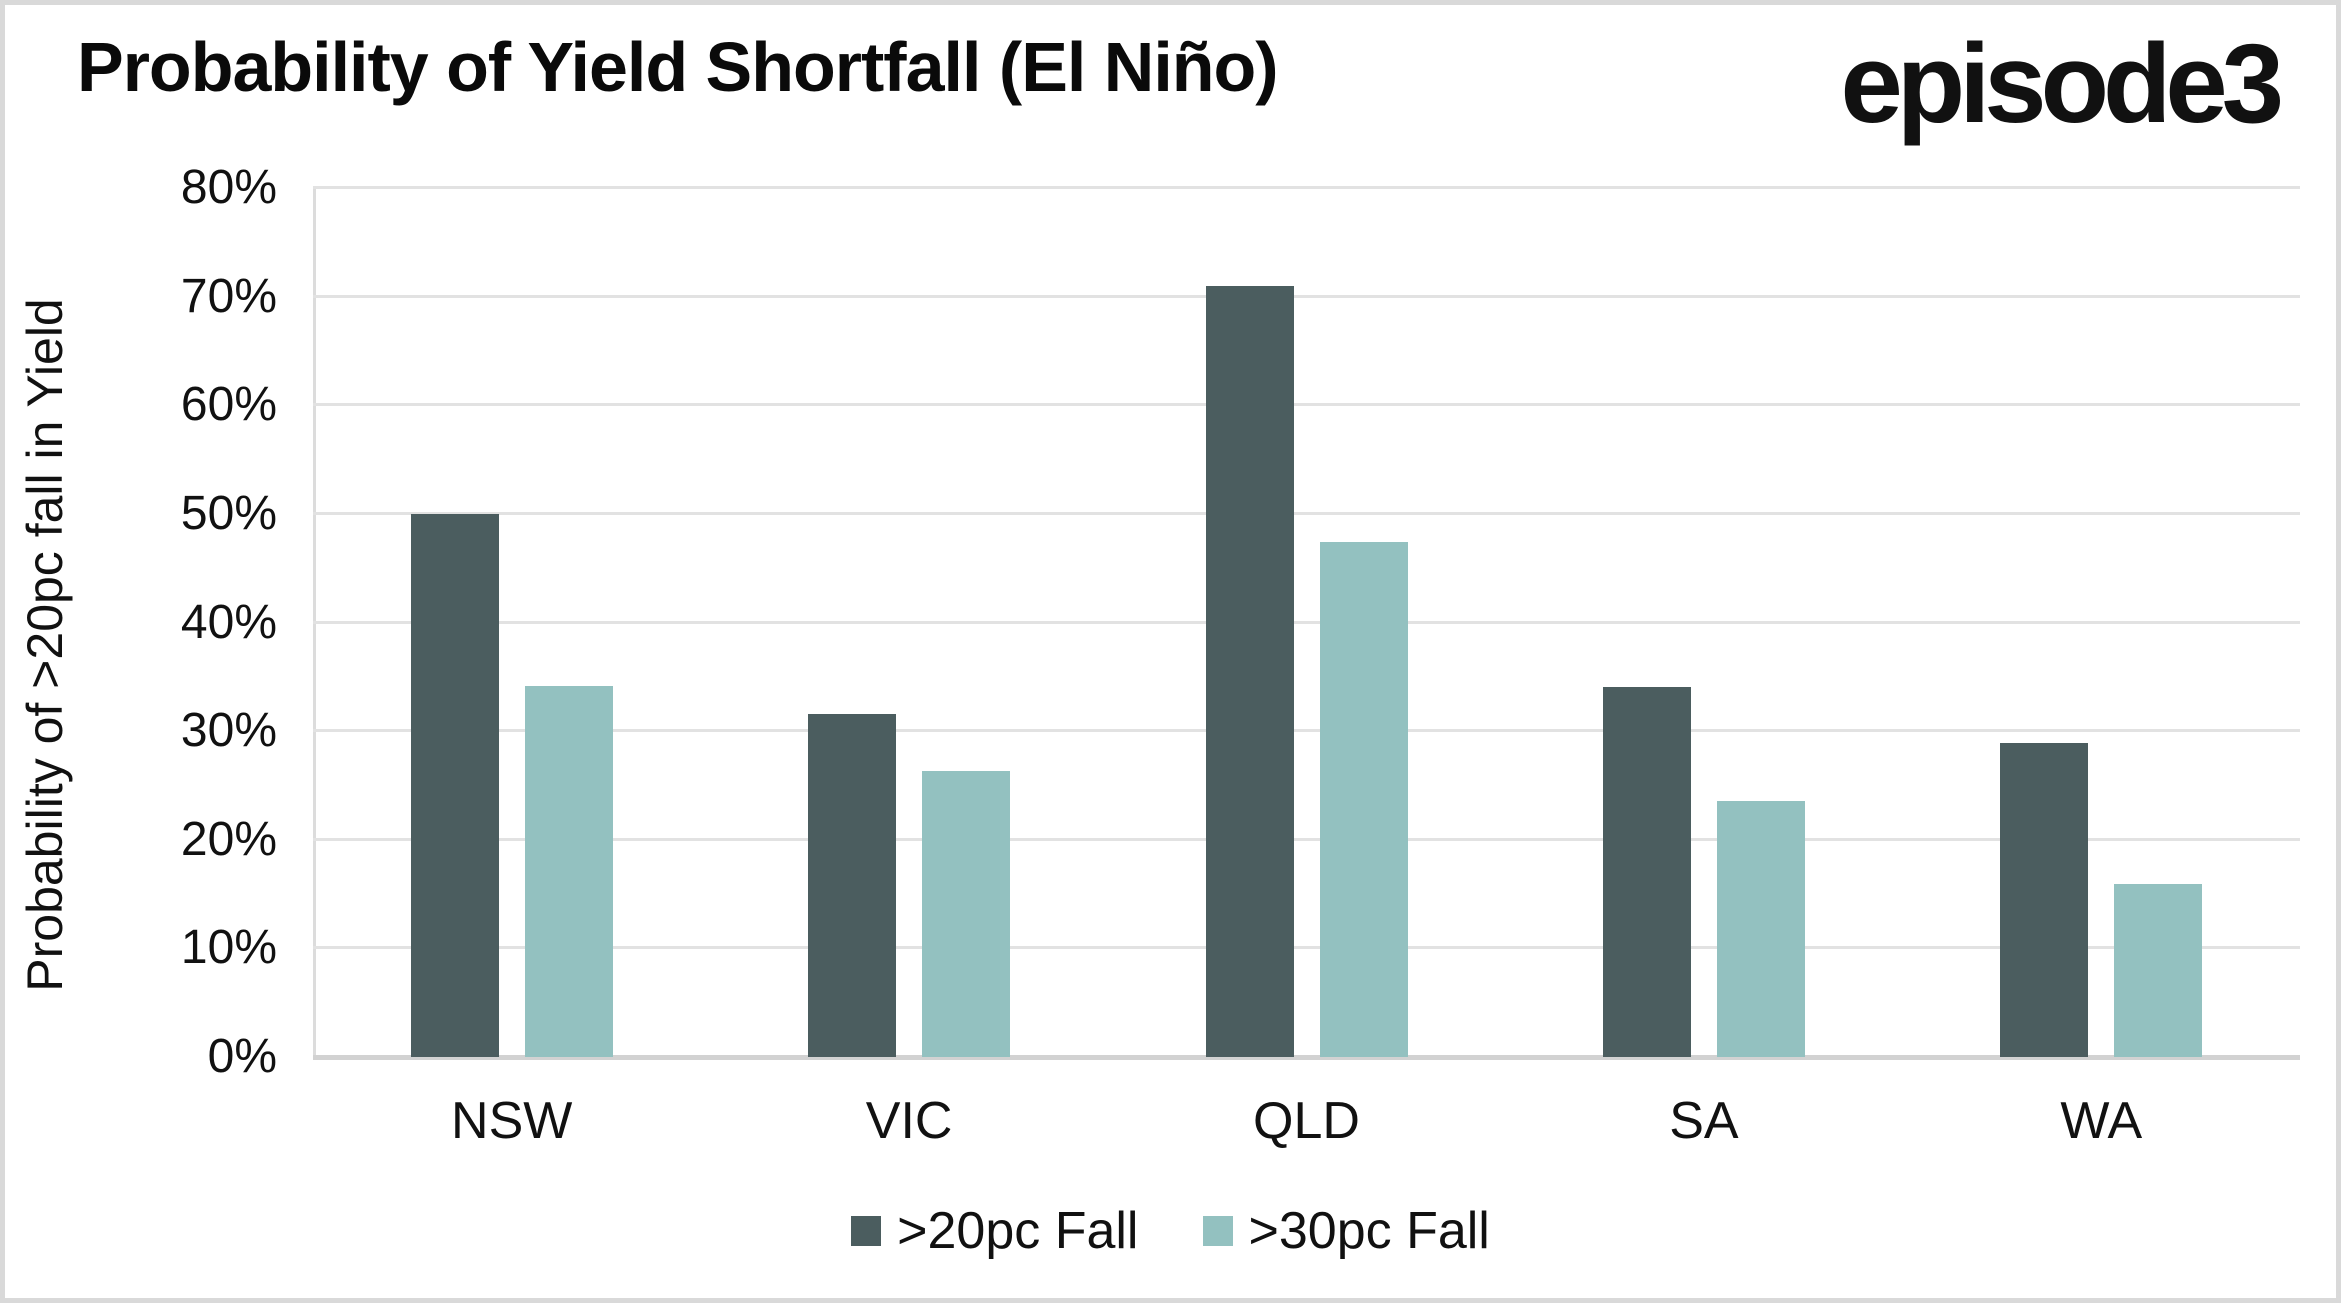  What do you see at coordinates (1170, 1231) in the screenshot?
I see `legend: >20pc Fall >30pc Fall` at bounding box center [1170, 1231].